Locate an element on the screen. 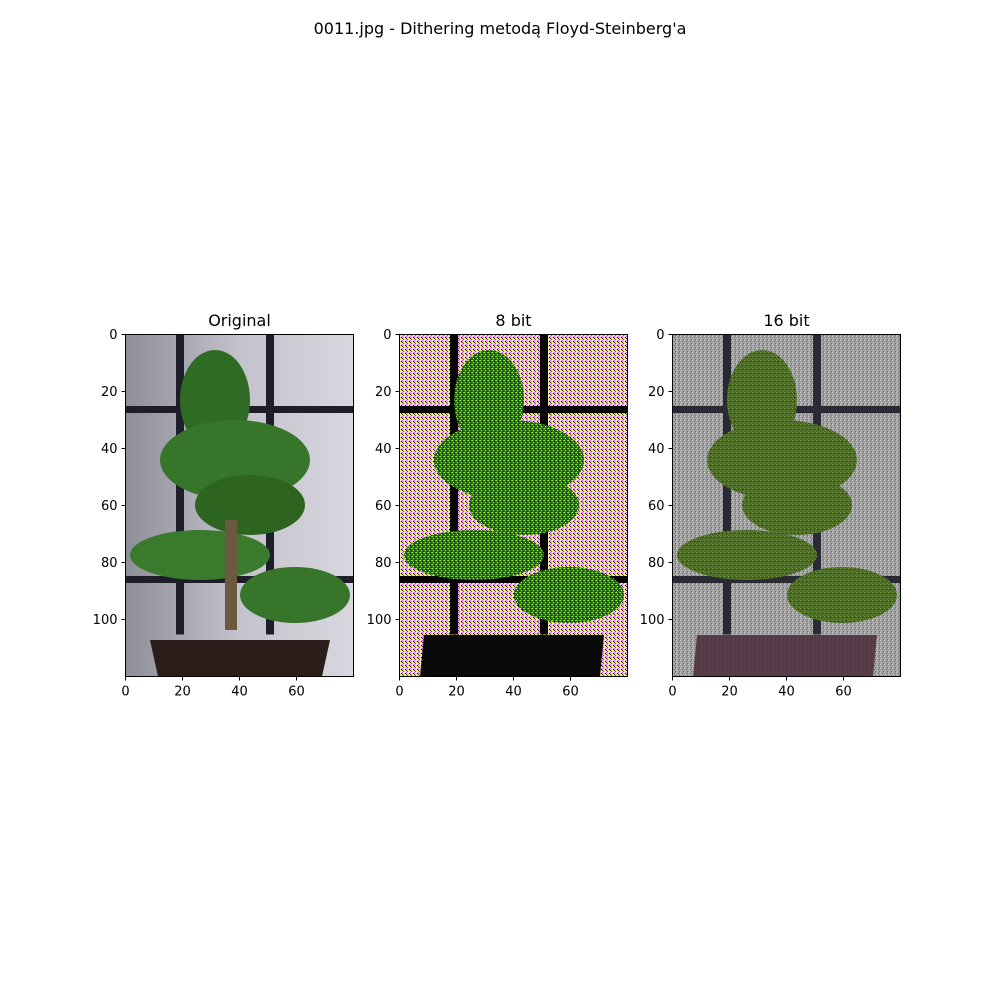  panel-title: 16 bit is located at coordinates (786, 320).